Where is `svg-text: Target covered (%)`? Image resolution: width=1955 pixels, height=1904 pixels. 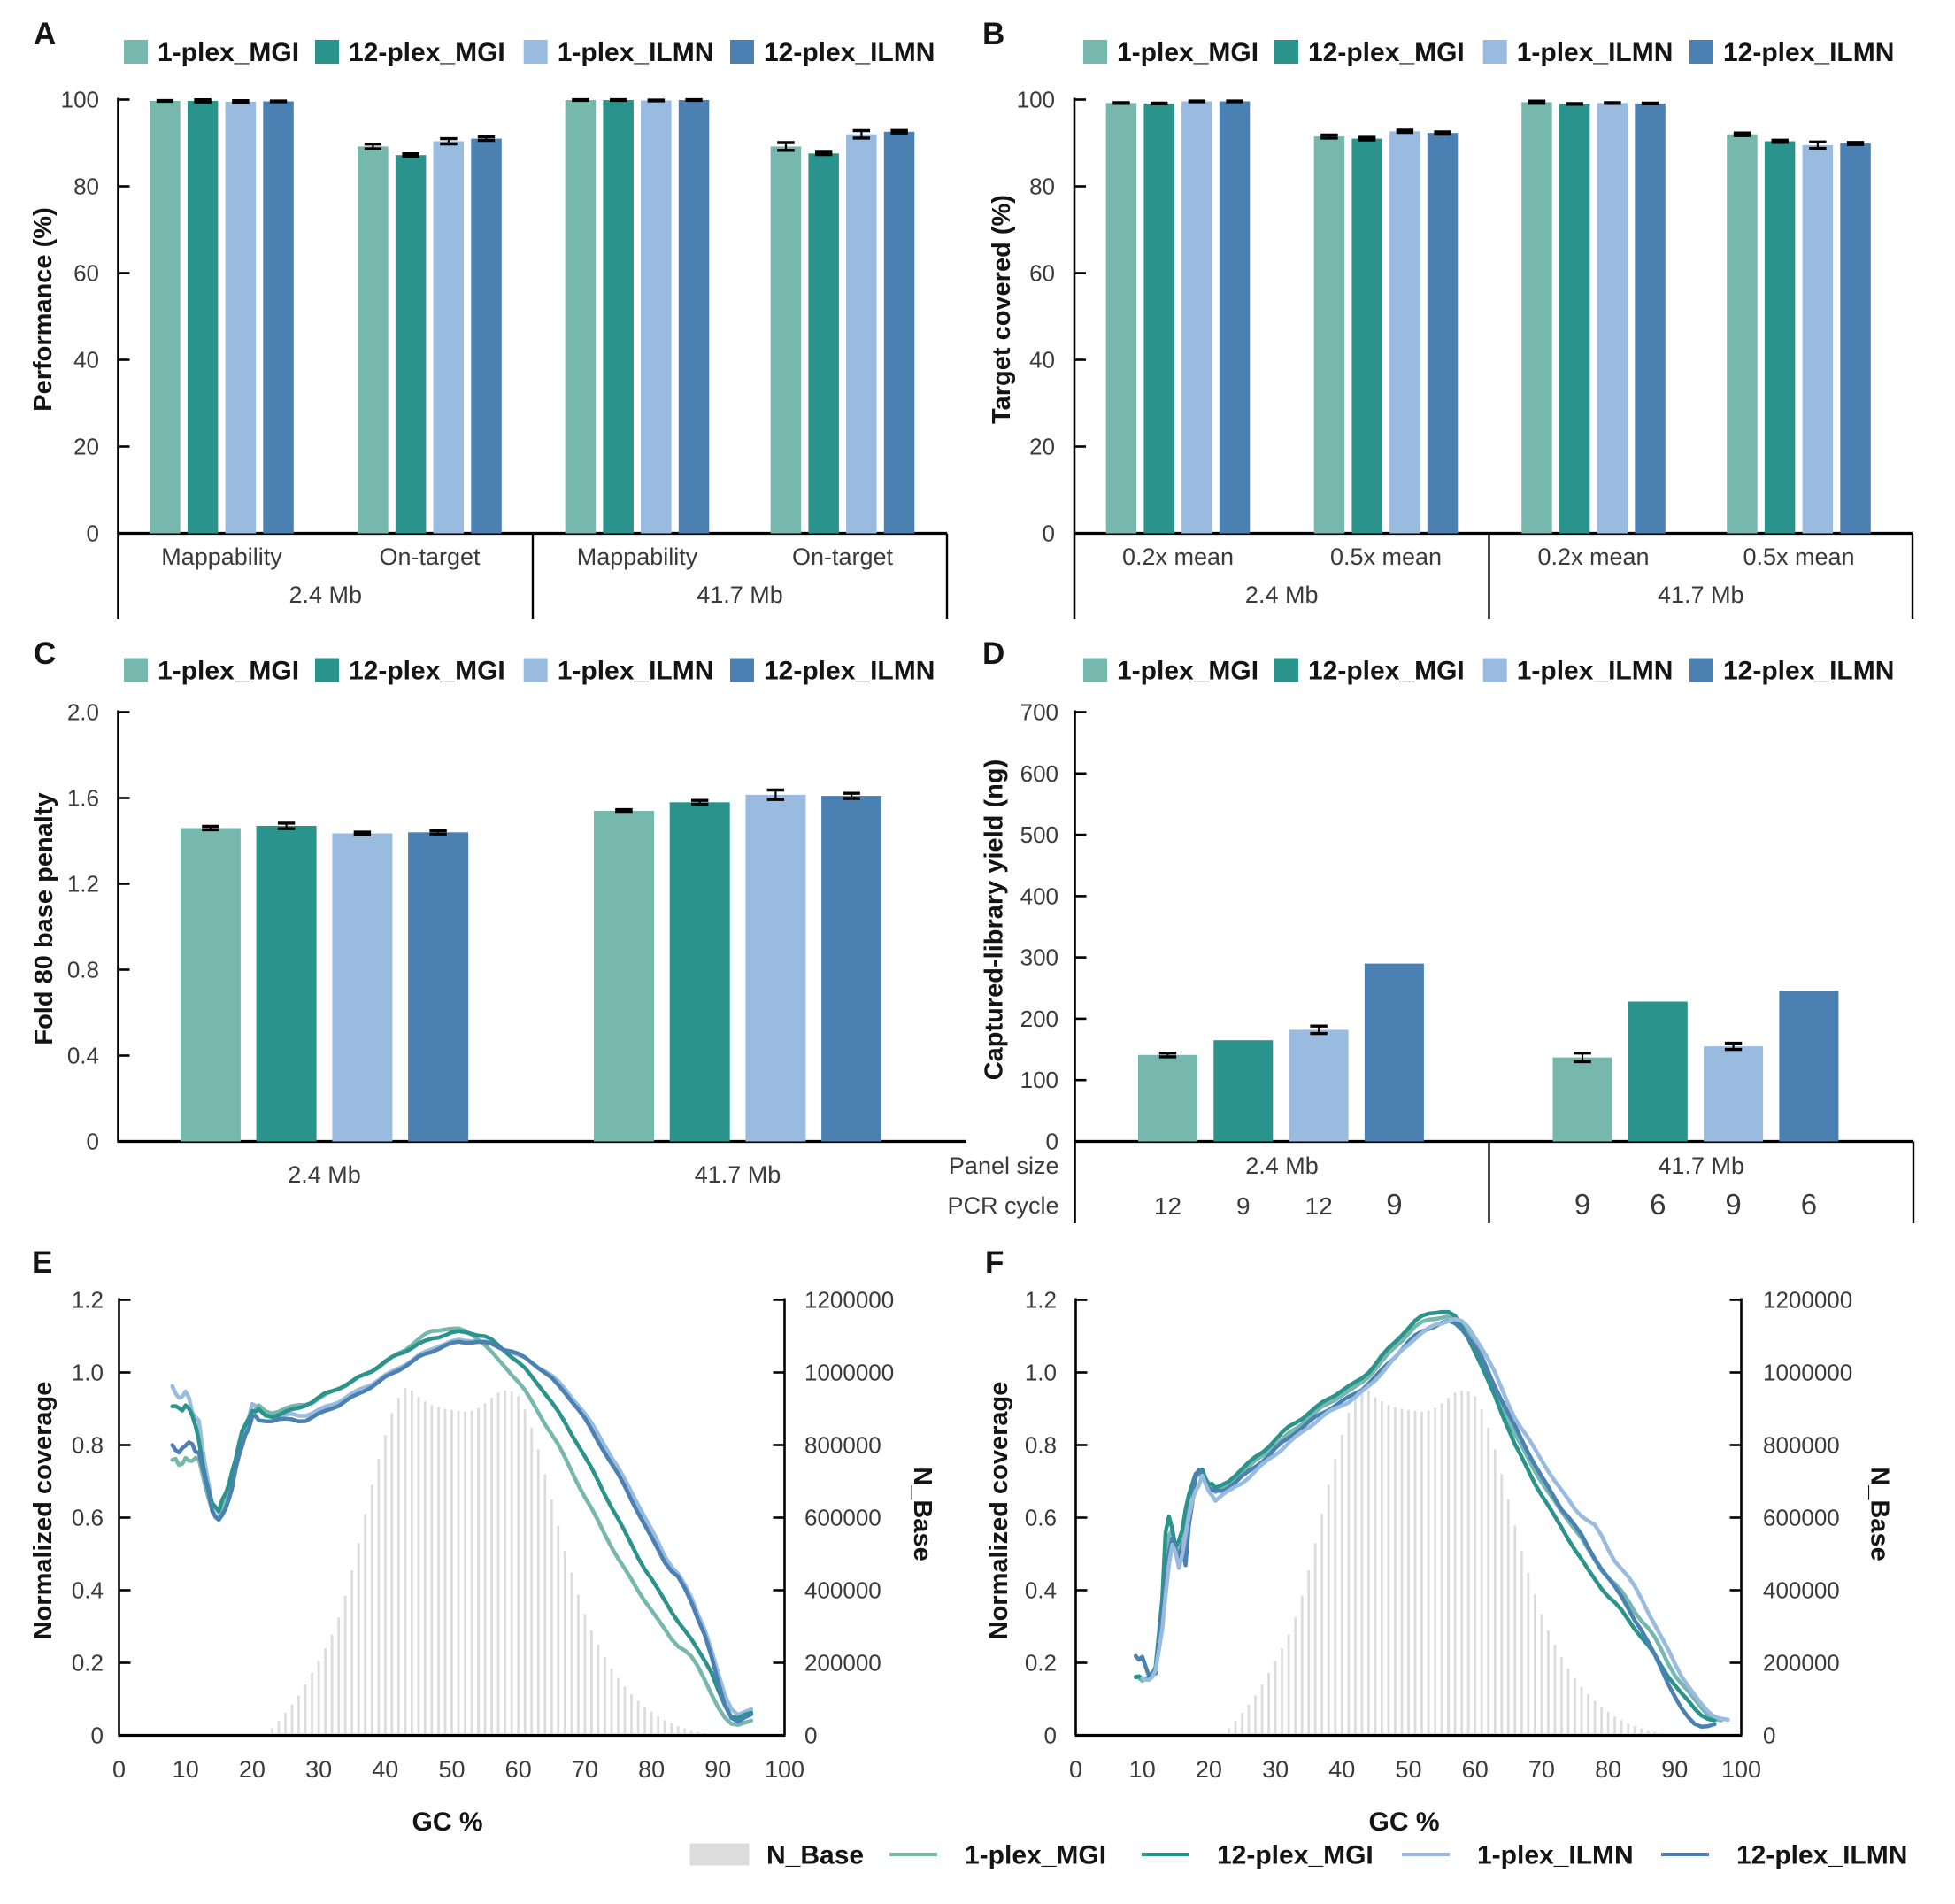 svg-text: Target covered (%) is located at coordinates (1002, 309).